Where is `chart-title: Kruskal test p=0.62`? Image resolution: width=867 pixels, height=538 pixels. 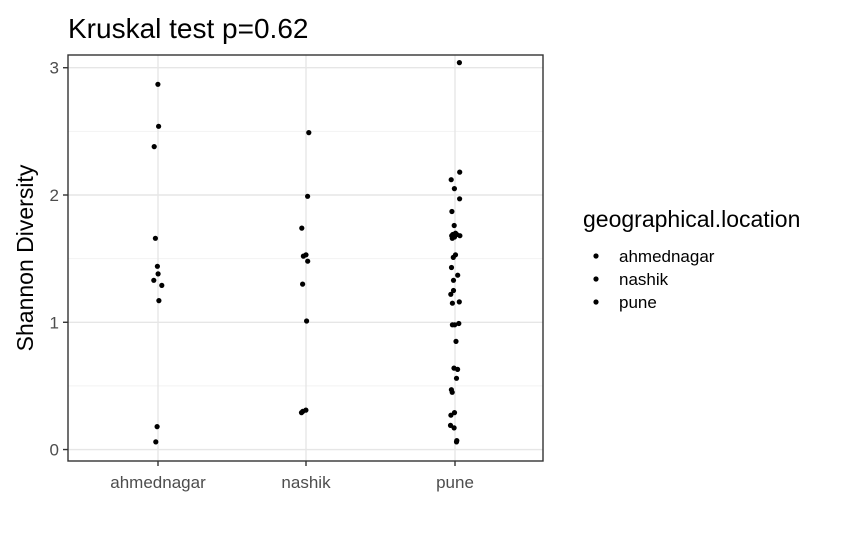 chart-title: Kruskal test p=0.62 is located at coordinates (188, 28).